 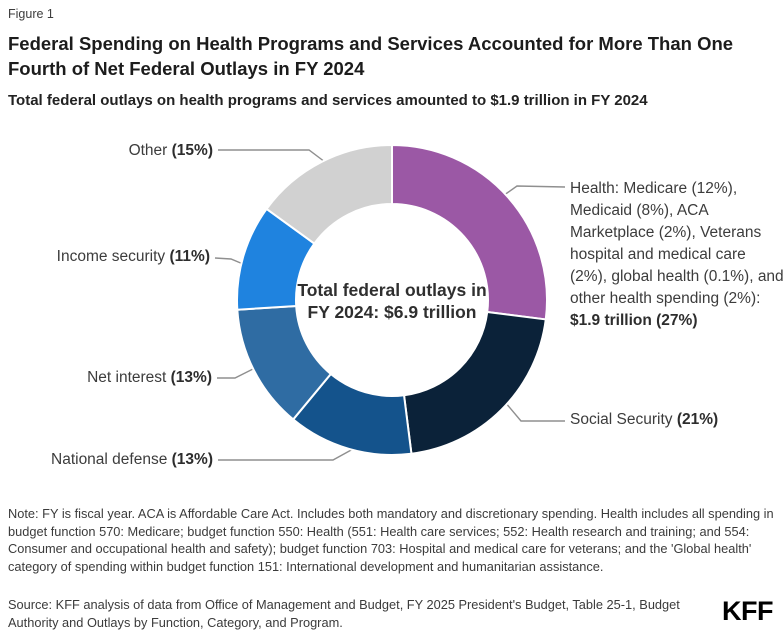 I want to click on slice-label-national-defense-pct: (13%), so click(x=192, y=459).